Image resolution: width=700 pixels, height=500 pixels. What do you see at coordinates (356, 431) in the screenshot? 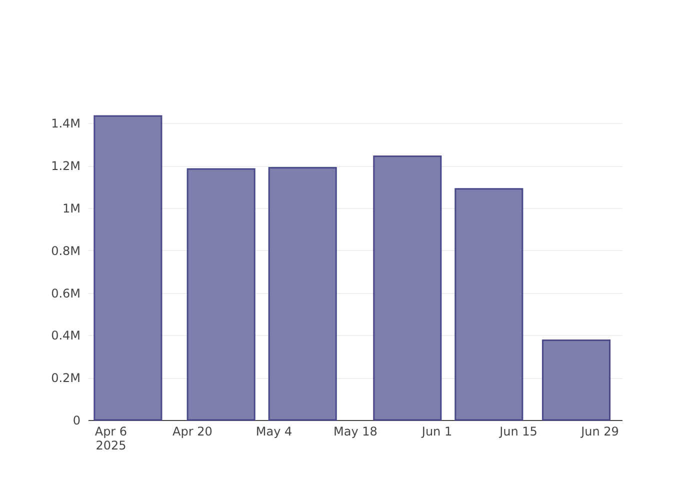
I see `x-tick-label: May 18` at bounding box center [356, 431].